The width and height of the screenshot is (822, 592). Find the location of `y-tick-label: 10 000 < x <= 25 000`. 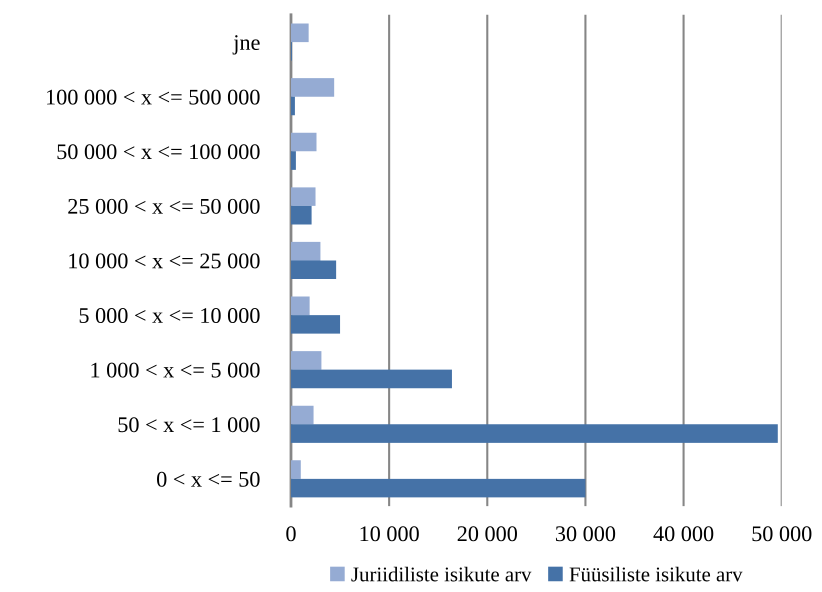

y-tick-label: 10 000 < x <= 25 000 is located at coordinates (164, 260).